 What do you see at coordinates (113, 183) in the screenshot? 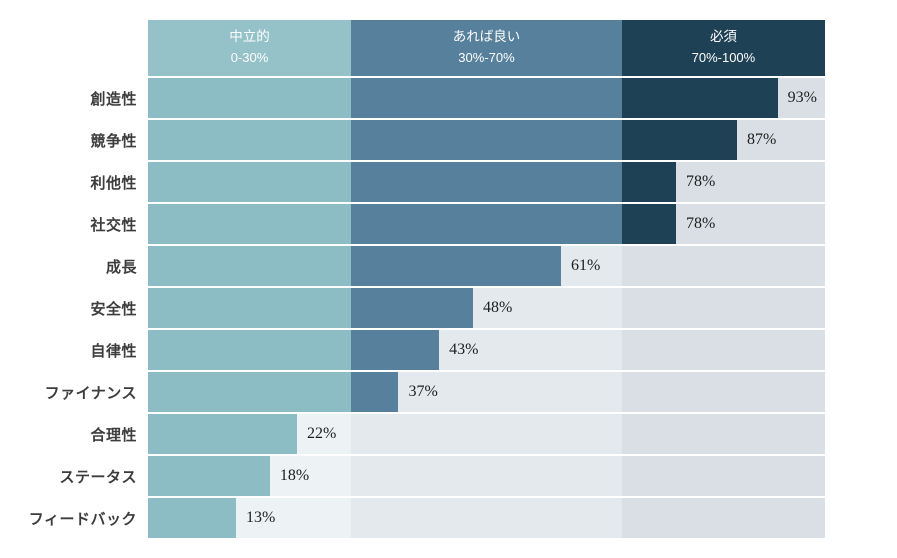
I see `category-label: 利他性` at bounding box center [113, 183].